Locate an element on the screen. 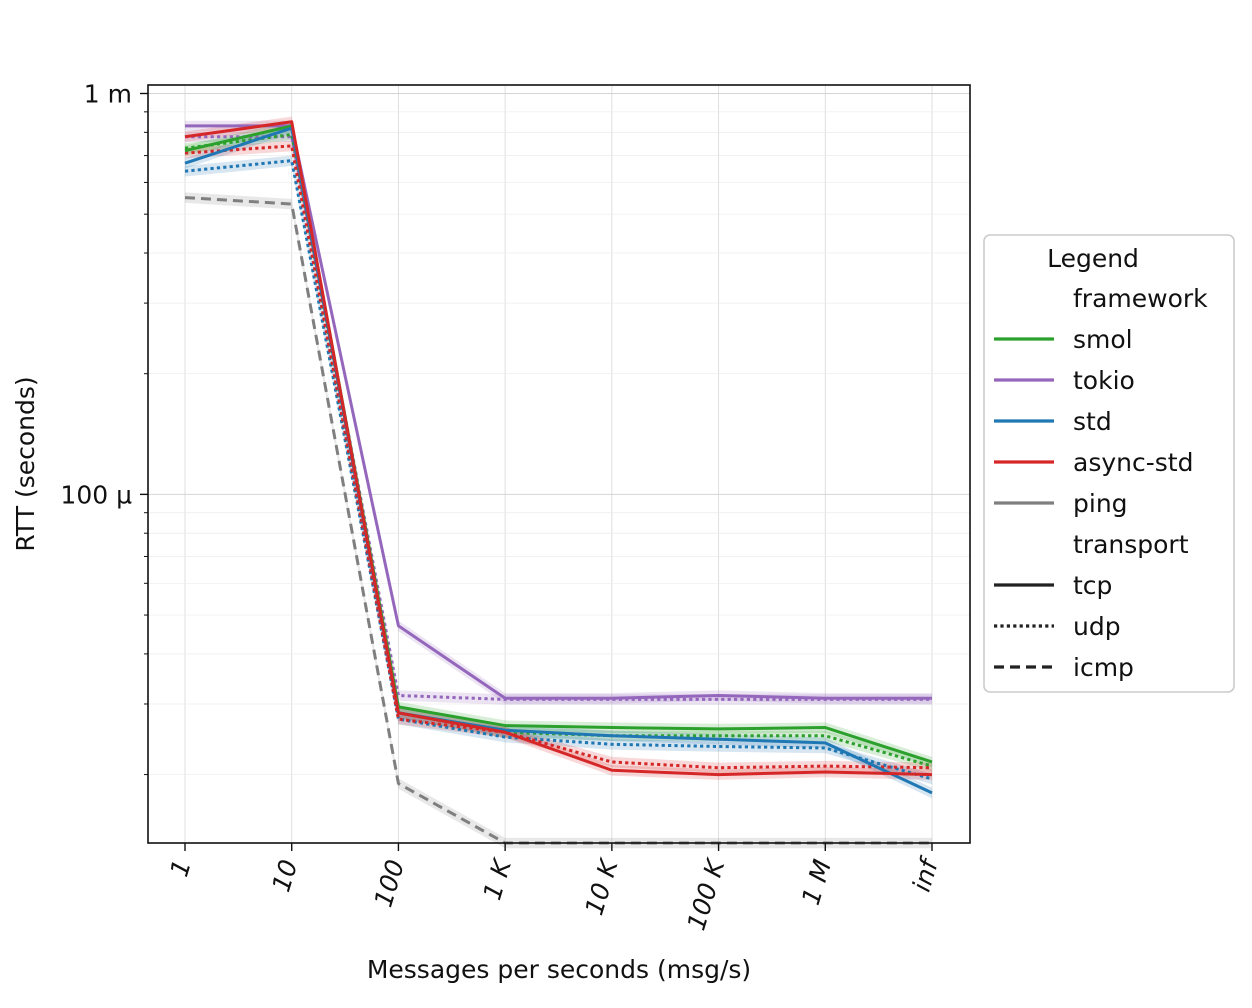 The height and width of the screenshot is (1008, 1252). legend-group-title: framework is located at coordinates (1140, 298).